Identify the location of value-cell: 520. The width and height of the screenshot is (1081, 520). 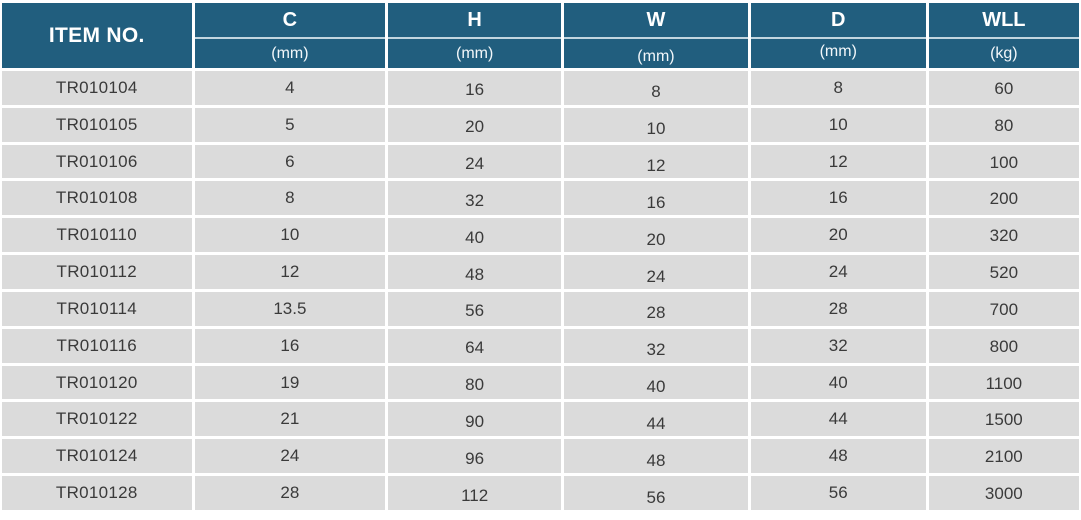
(1003, 272).